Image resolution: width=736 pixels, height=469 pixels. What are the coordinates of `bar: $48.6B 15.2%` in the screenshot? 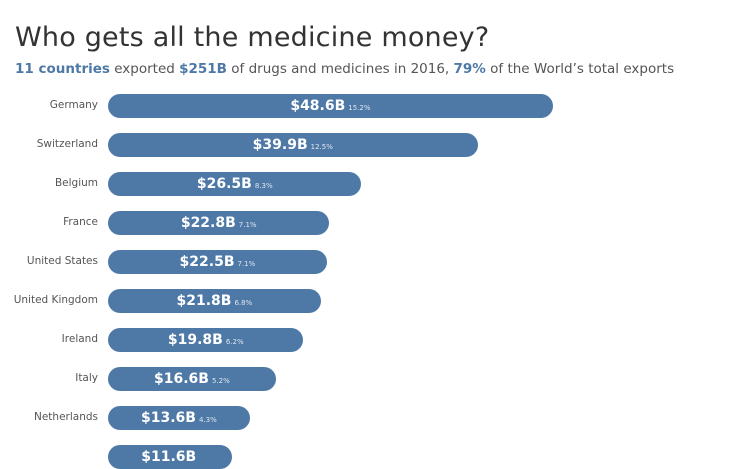 It's located at (330, 106).